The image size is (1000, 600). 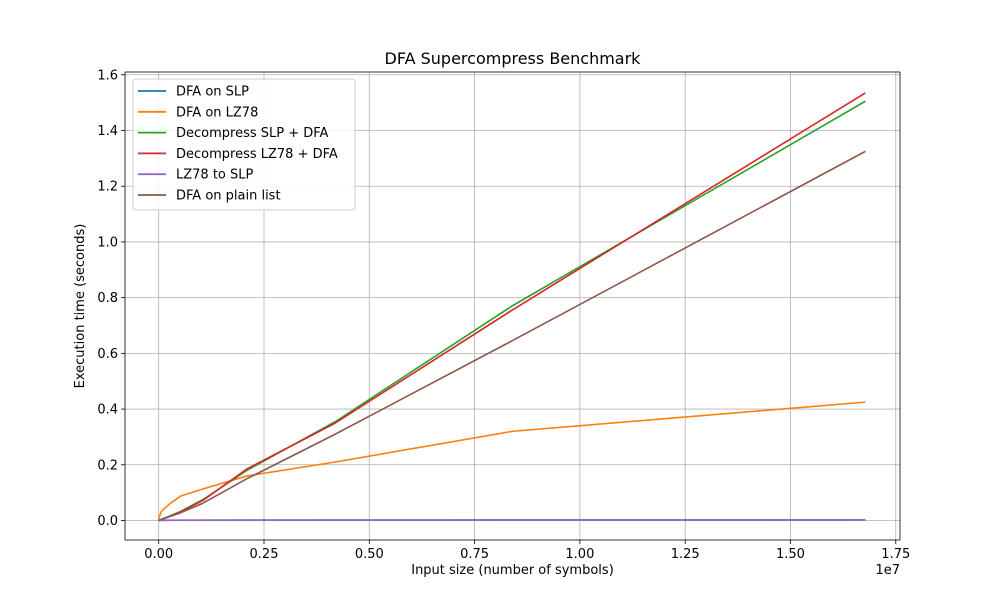 I want to click on x-axis-label: Input size (number of symbols), so click(x=512, y=570).